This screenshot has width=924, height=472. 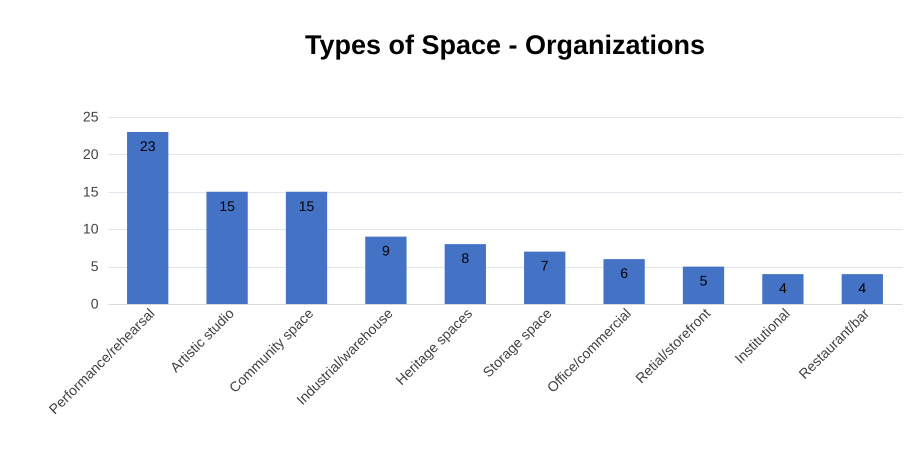 I want to click on data-label: 6, so click(x=624, y=273).